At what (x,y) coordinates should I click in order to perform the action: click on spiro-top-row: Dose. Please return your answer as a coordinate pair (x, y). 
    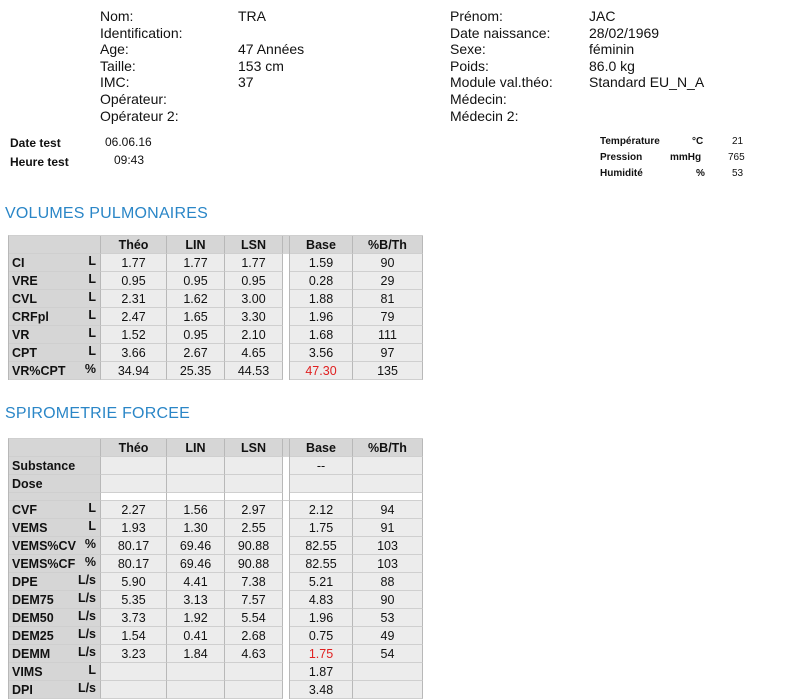
    Looking at the image, I should click on (216, 484).